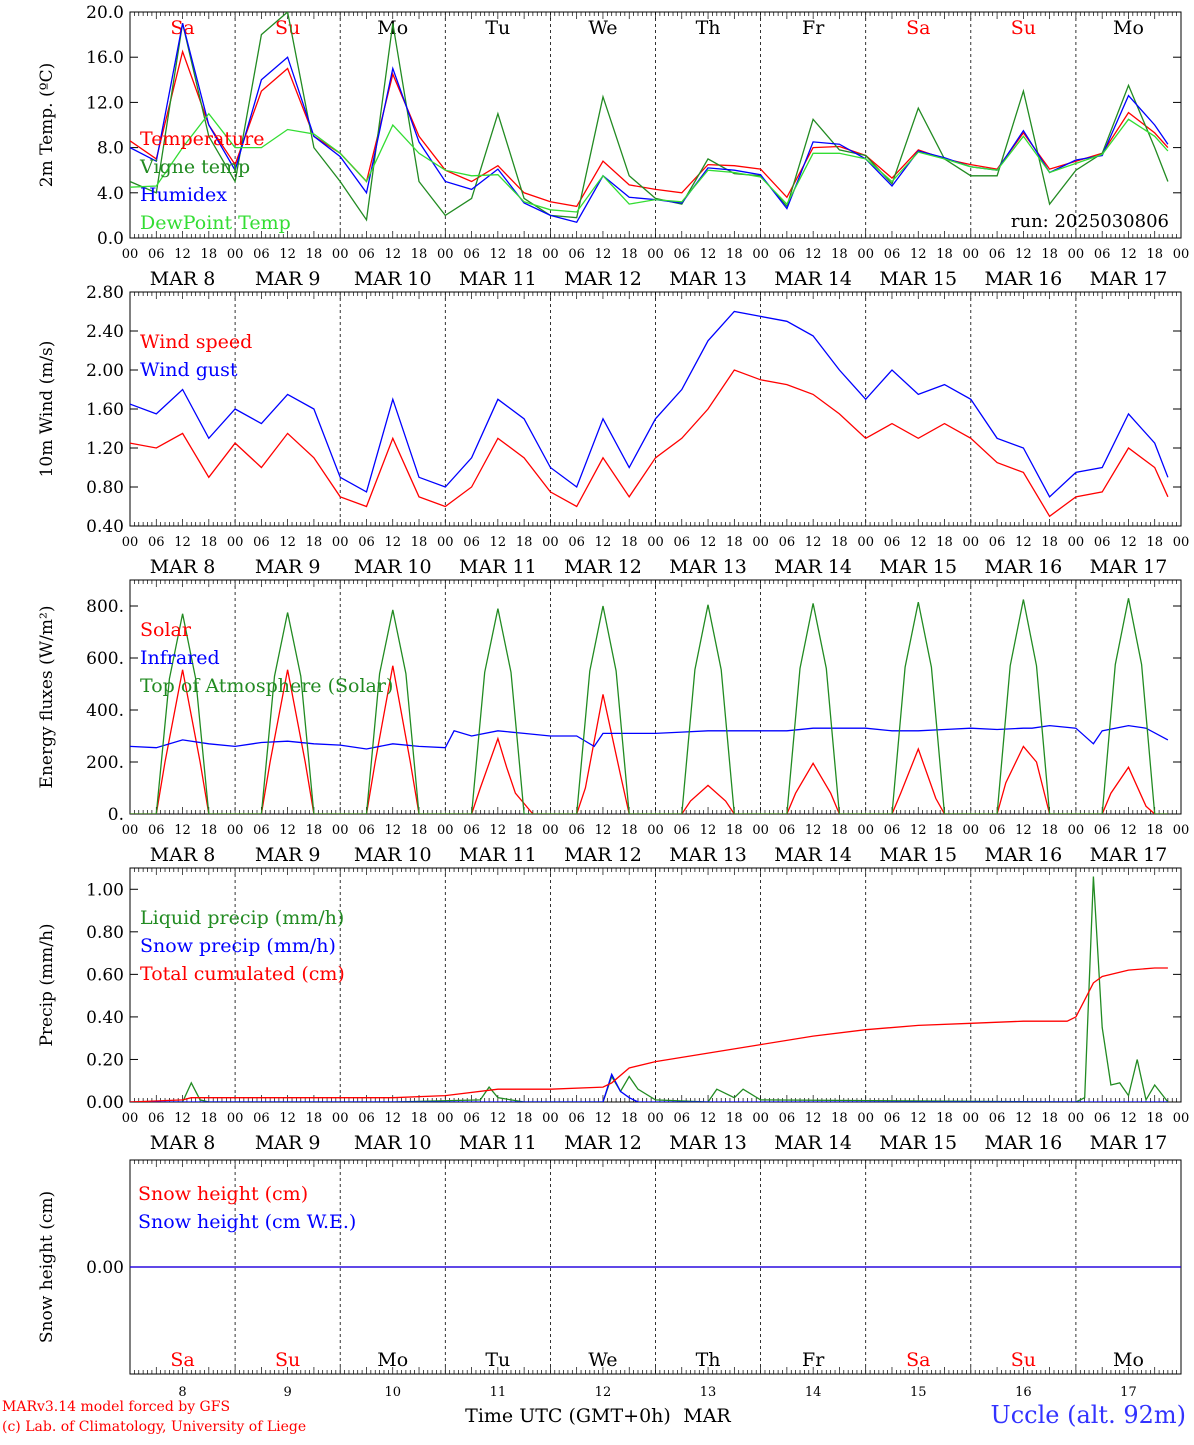 Image resolution: width=1194 pixels, height=1445 pixels. What do you see at coordinates (1090, 221) in the screenshot?
I see `run-label: run: 2025030806` at bounding box center [1090, 221].